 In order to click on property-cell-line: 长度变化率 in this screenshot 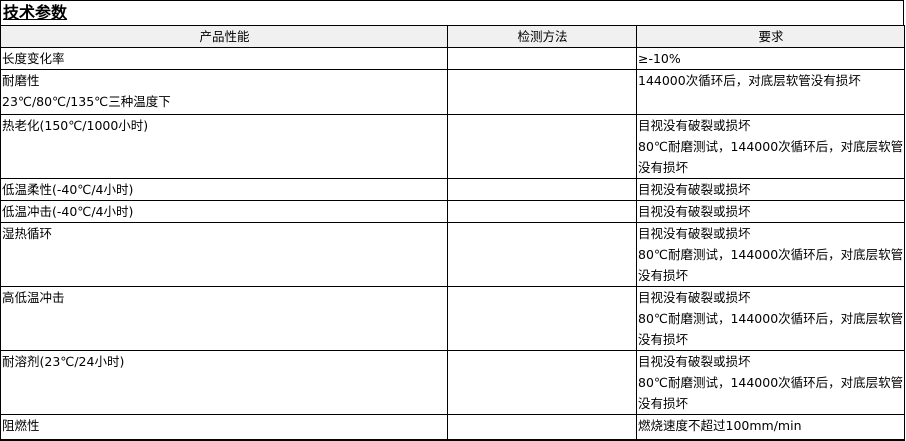, I will do `click(33, 58)`.